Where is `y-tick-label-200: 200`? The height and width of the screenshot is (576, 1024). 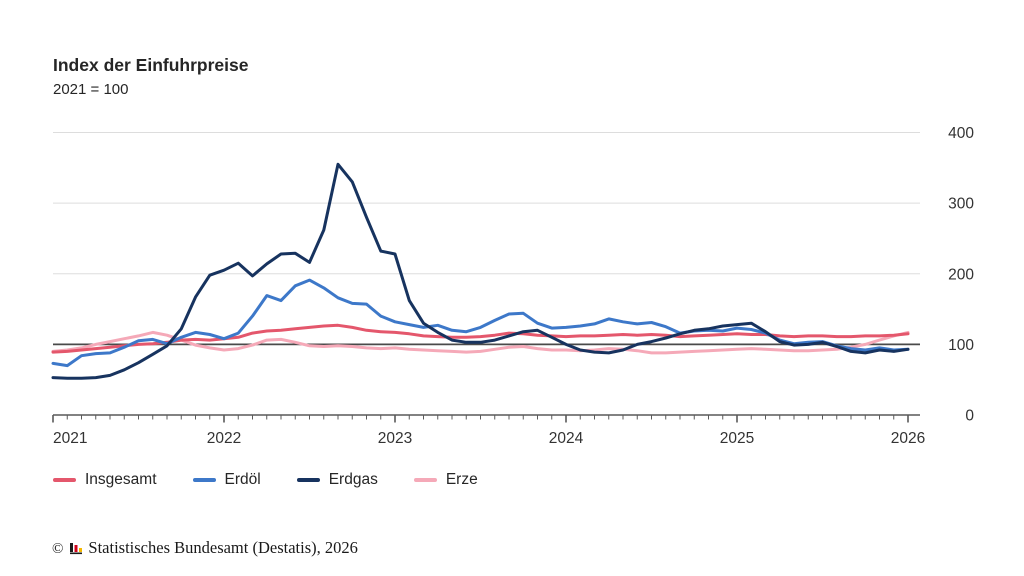 y-tick-label-200: 200 is located at coordinates (961, 274).